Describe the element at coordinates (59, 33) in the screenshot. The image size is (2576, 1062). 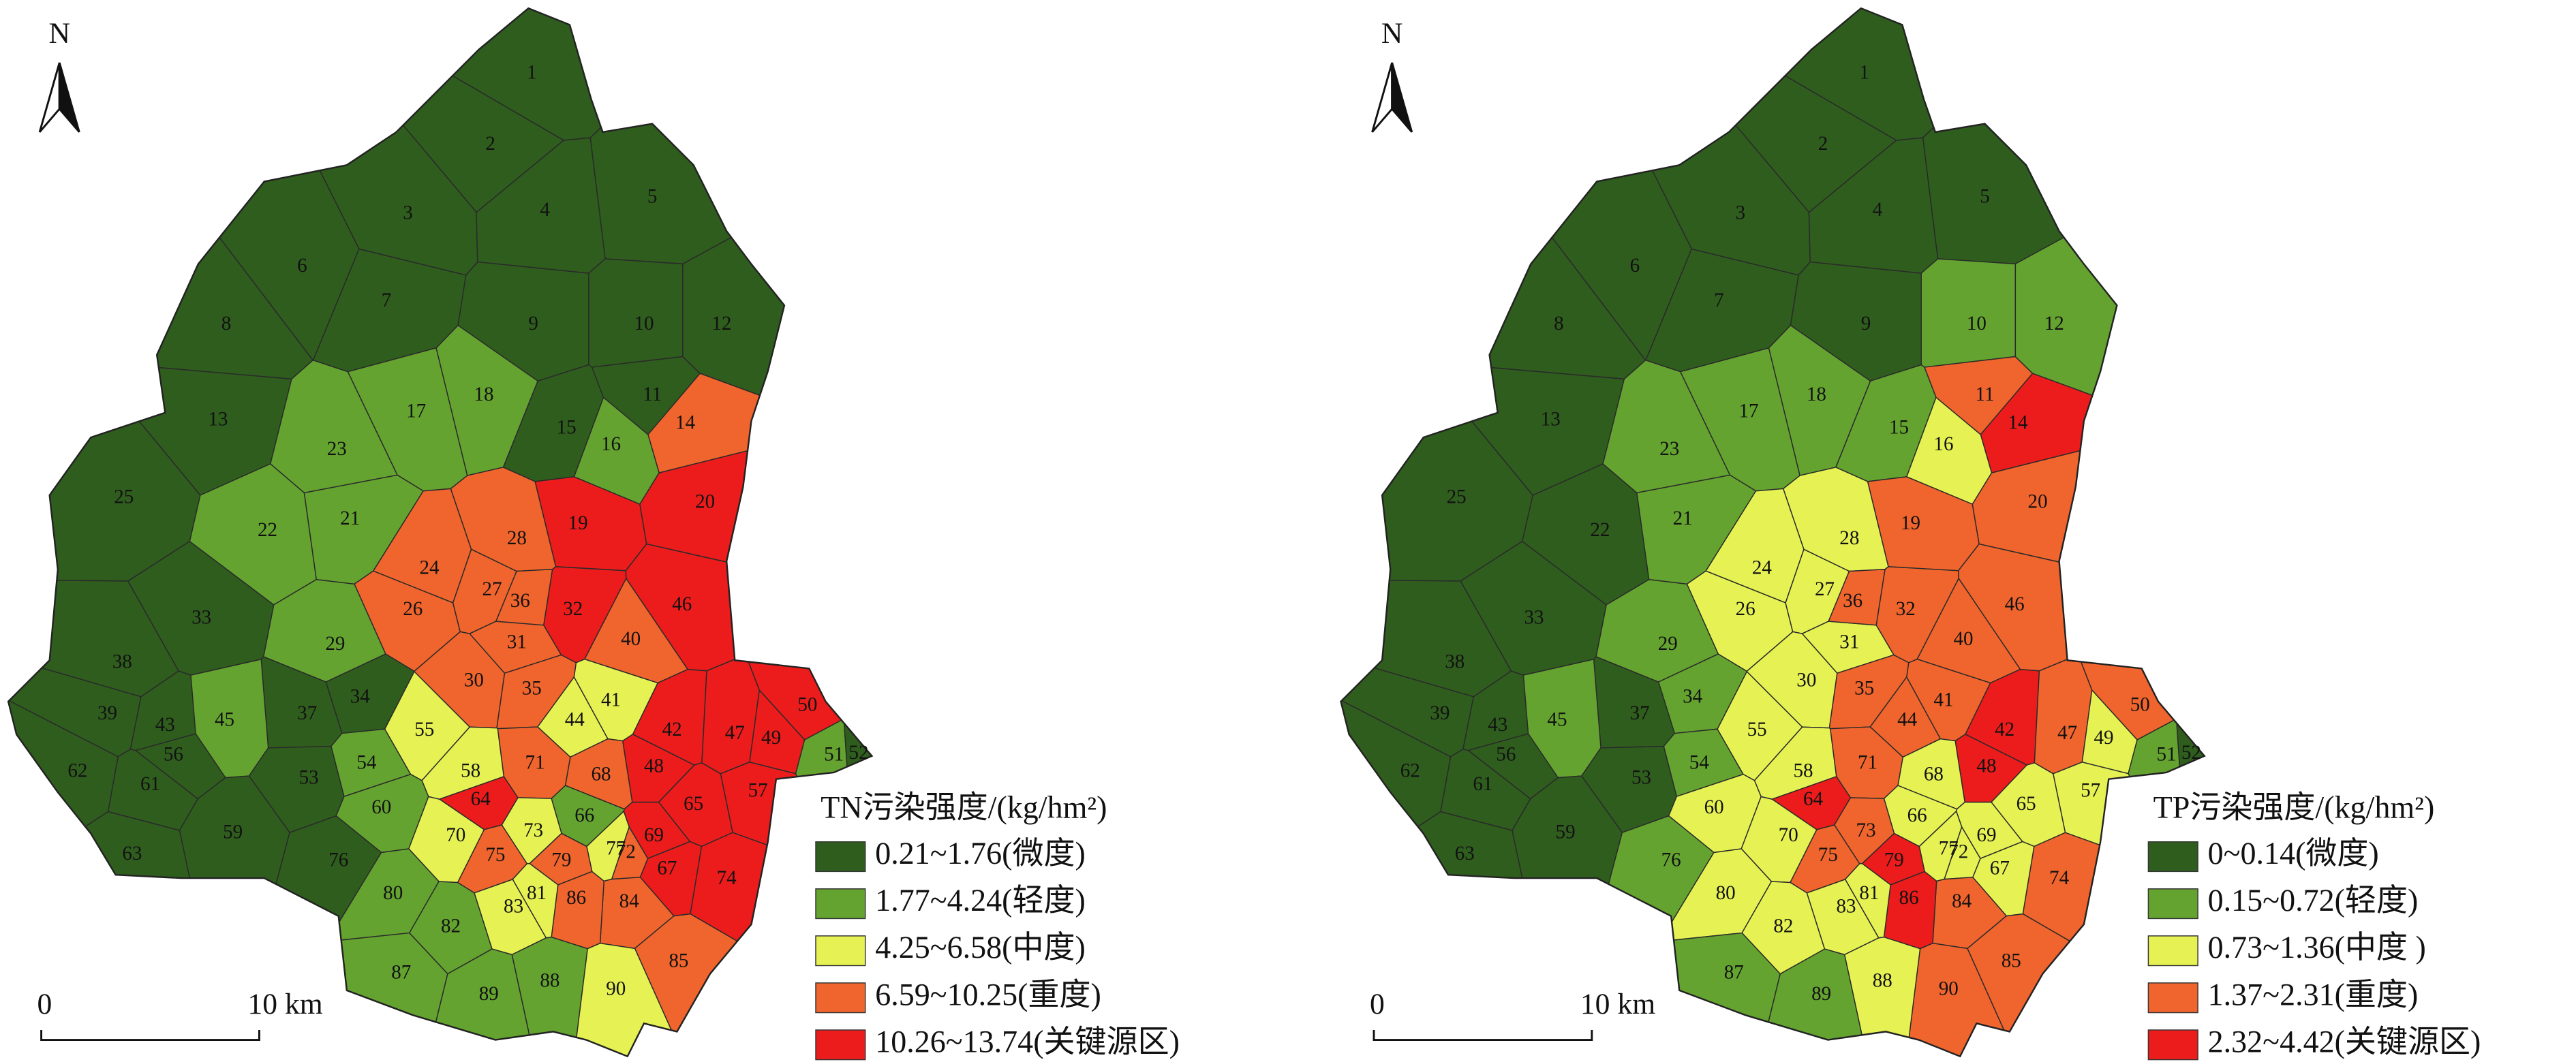
I see `north-label: N` at that location.